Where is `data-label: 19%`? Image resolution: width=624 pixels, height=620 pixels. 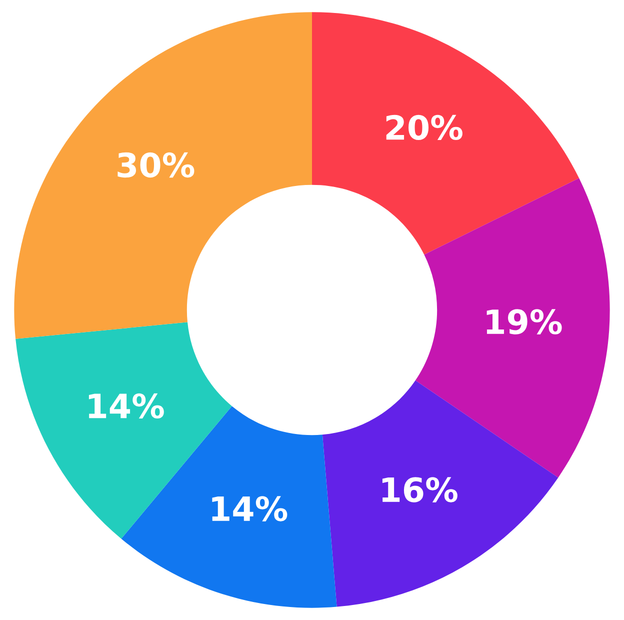
data-label: 19% is located at coordinates (524, 321).